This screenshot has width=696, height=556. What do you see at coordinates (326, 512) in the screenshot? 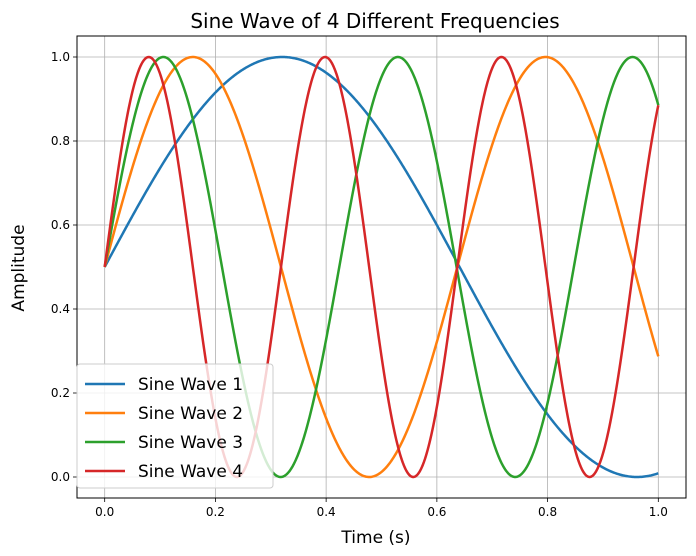
I see `x-tick-label: 0.4` at bounding box center [326, 512].